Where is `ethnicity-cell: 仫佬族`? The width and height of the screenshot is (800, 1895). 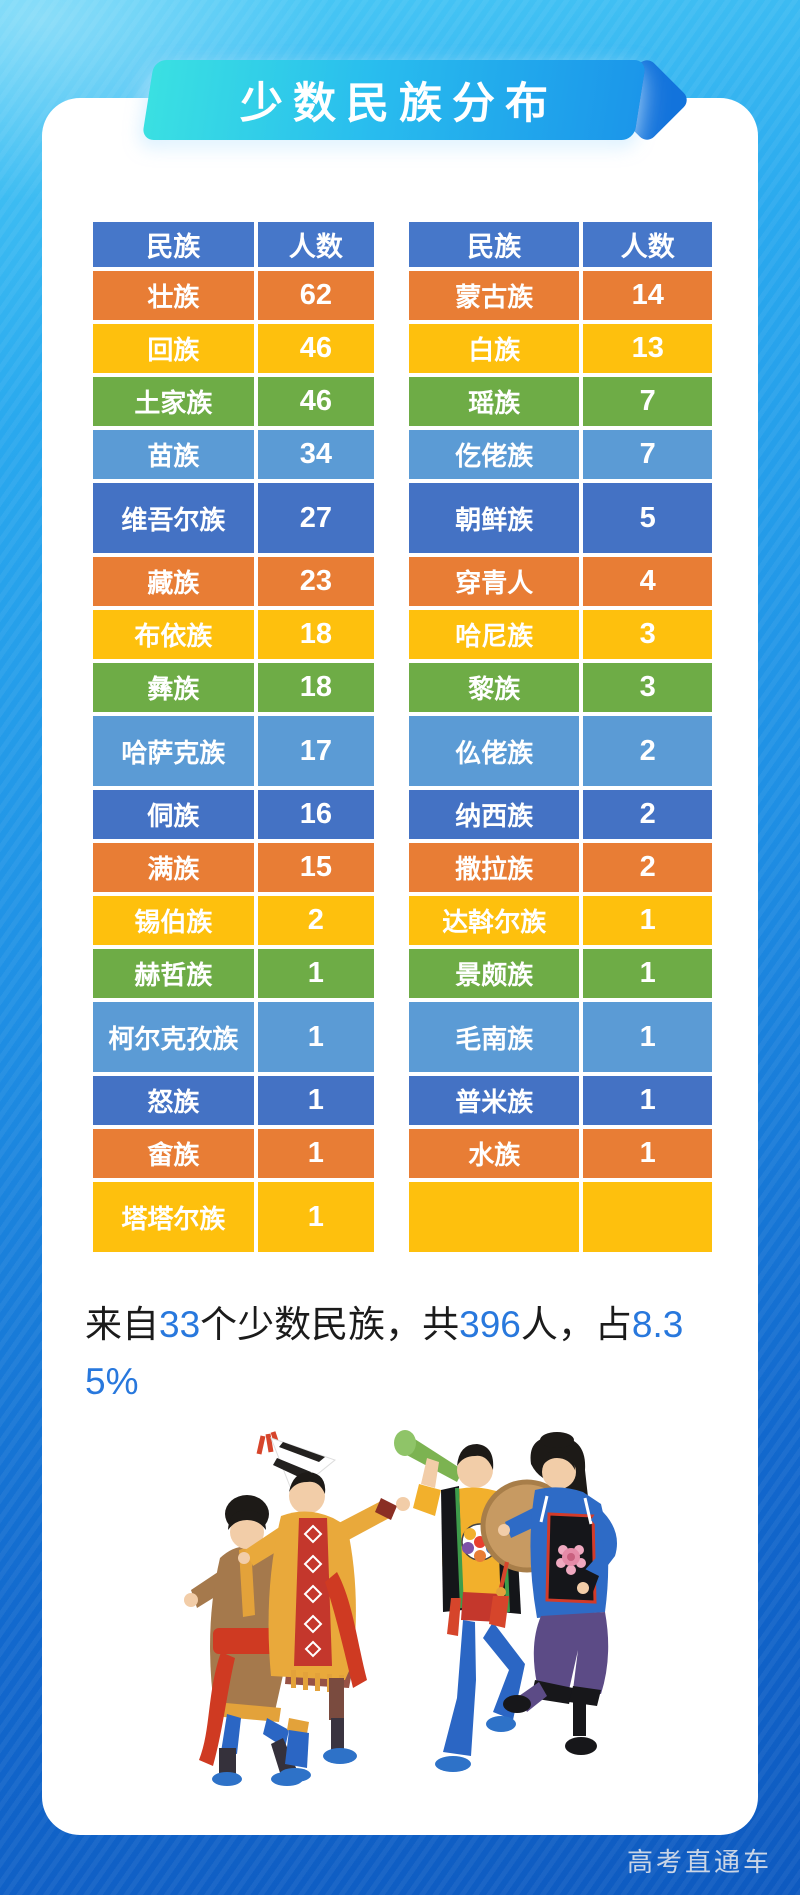
ethnicity-cell: 仫佬族 is located at coordinates (494, 752).